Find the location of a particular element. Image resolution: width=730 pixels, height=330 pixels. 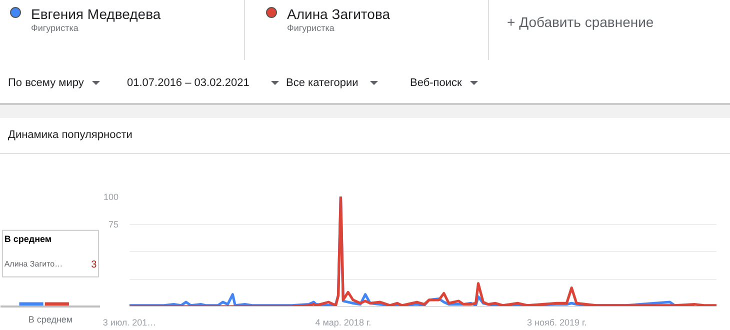

text: По всему миру is located at coordinates (46, 83).